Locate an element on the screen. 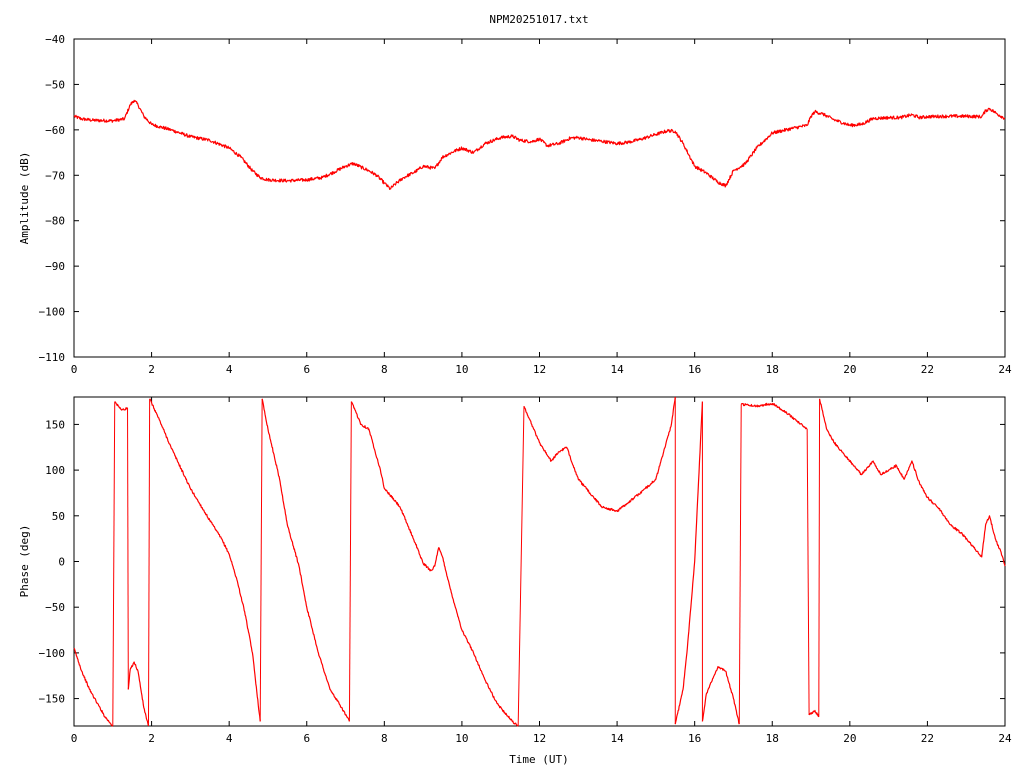  amplitude-x-tick-label: 14 is located at coordinates (617, 369).